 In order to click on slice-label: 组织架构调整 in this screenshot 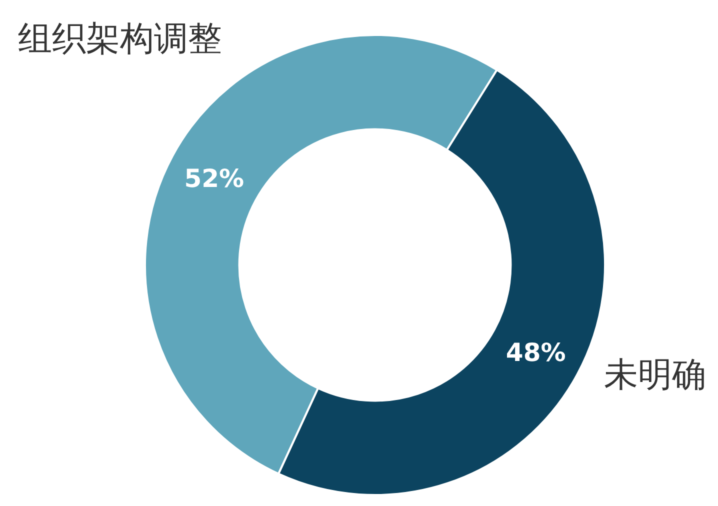, I will do `click(120, 39)`.